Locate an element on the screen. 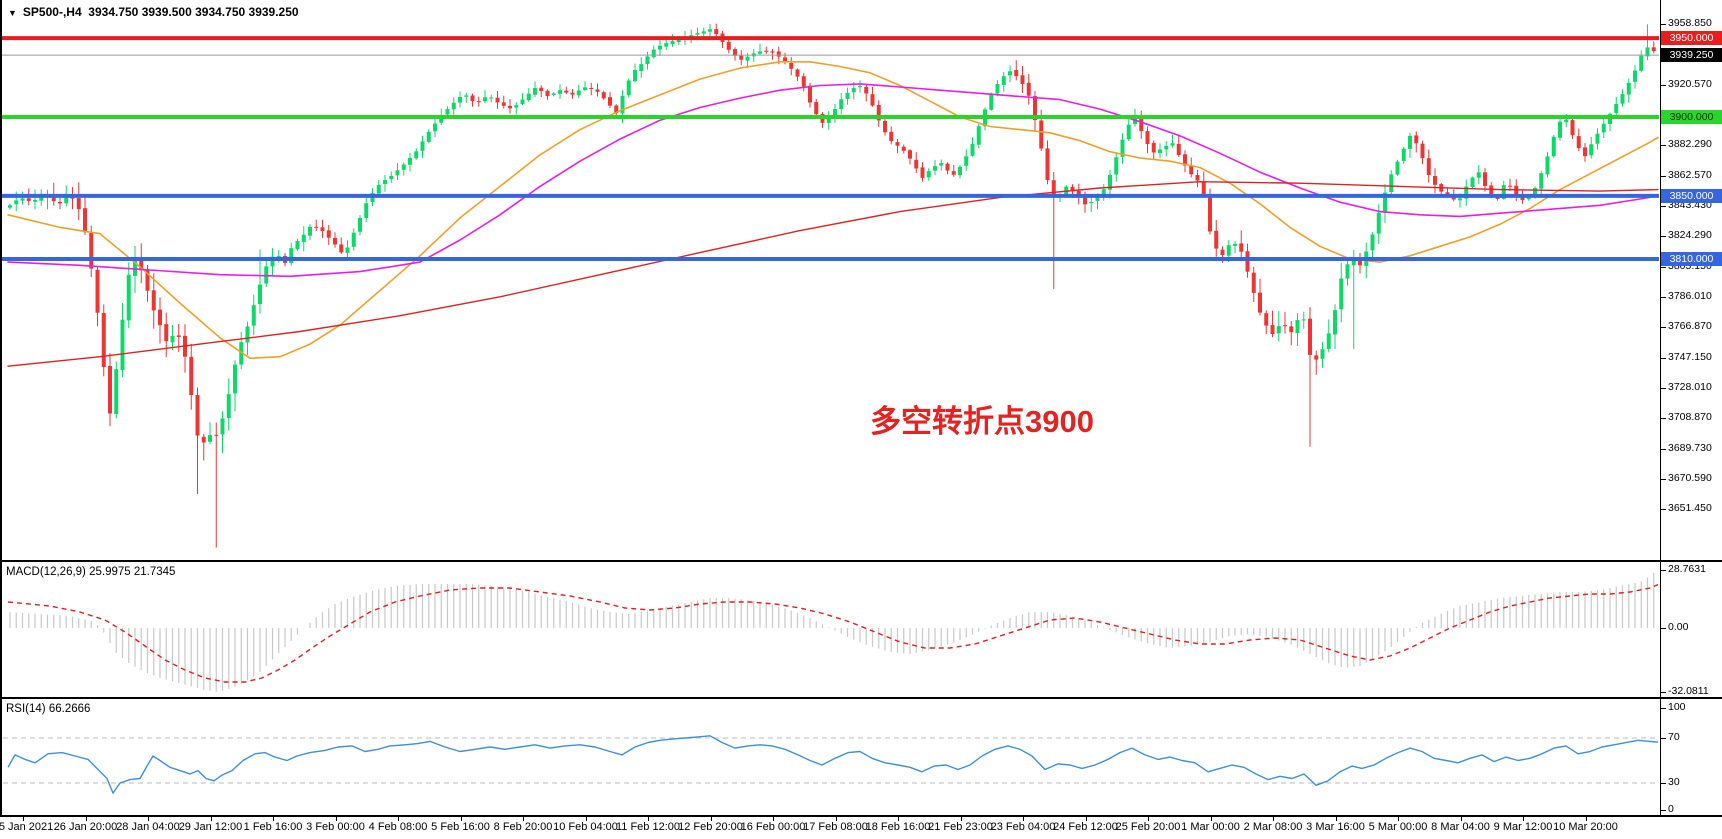  rsi-axis-label: 30 is located at coordinates (1674, 782).